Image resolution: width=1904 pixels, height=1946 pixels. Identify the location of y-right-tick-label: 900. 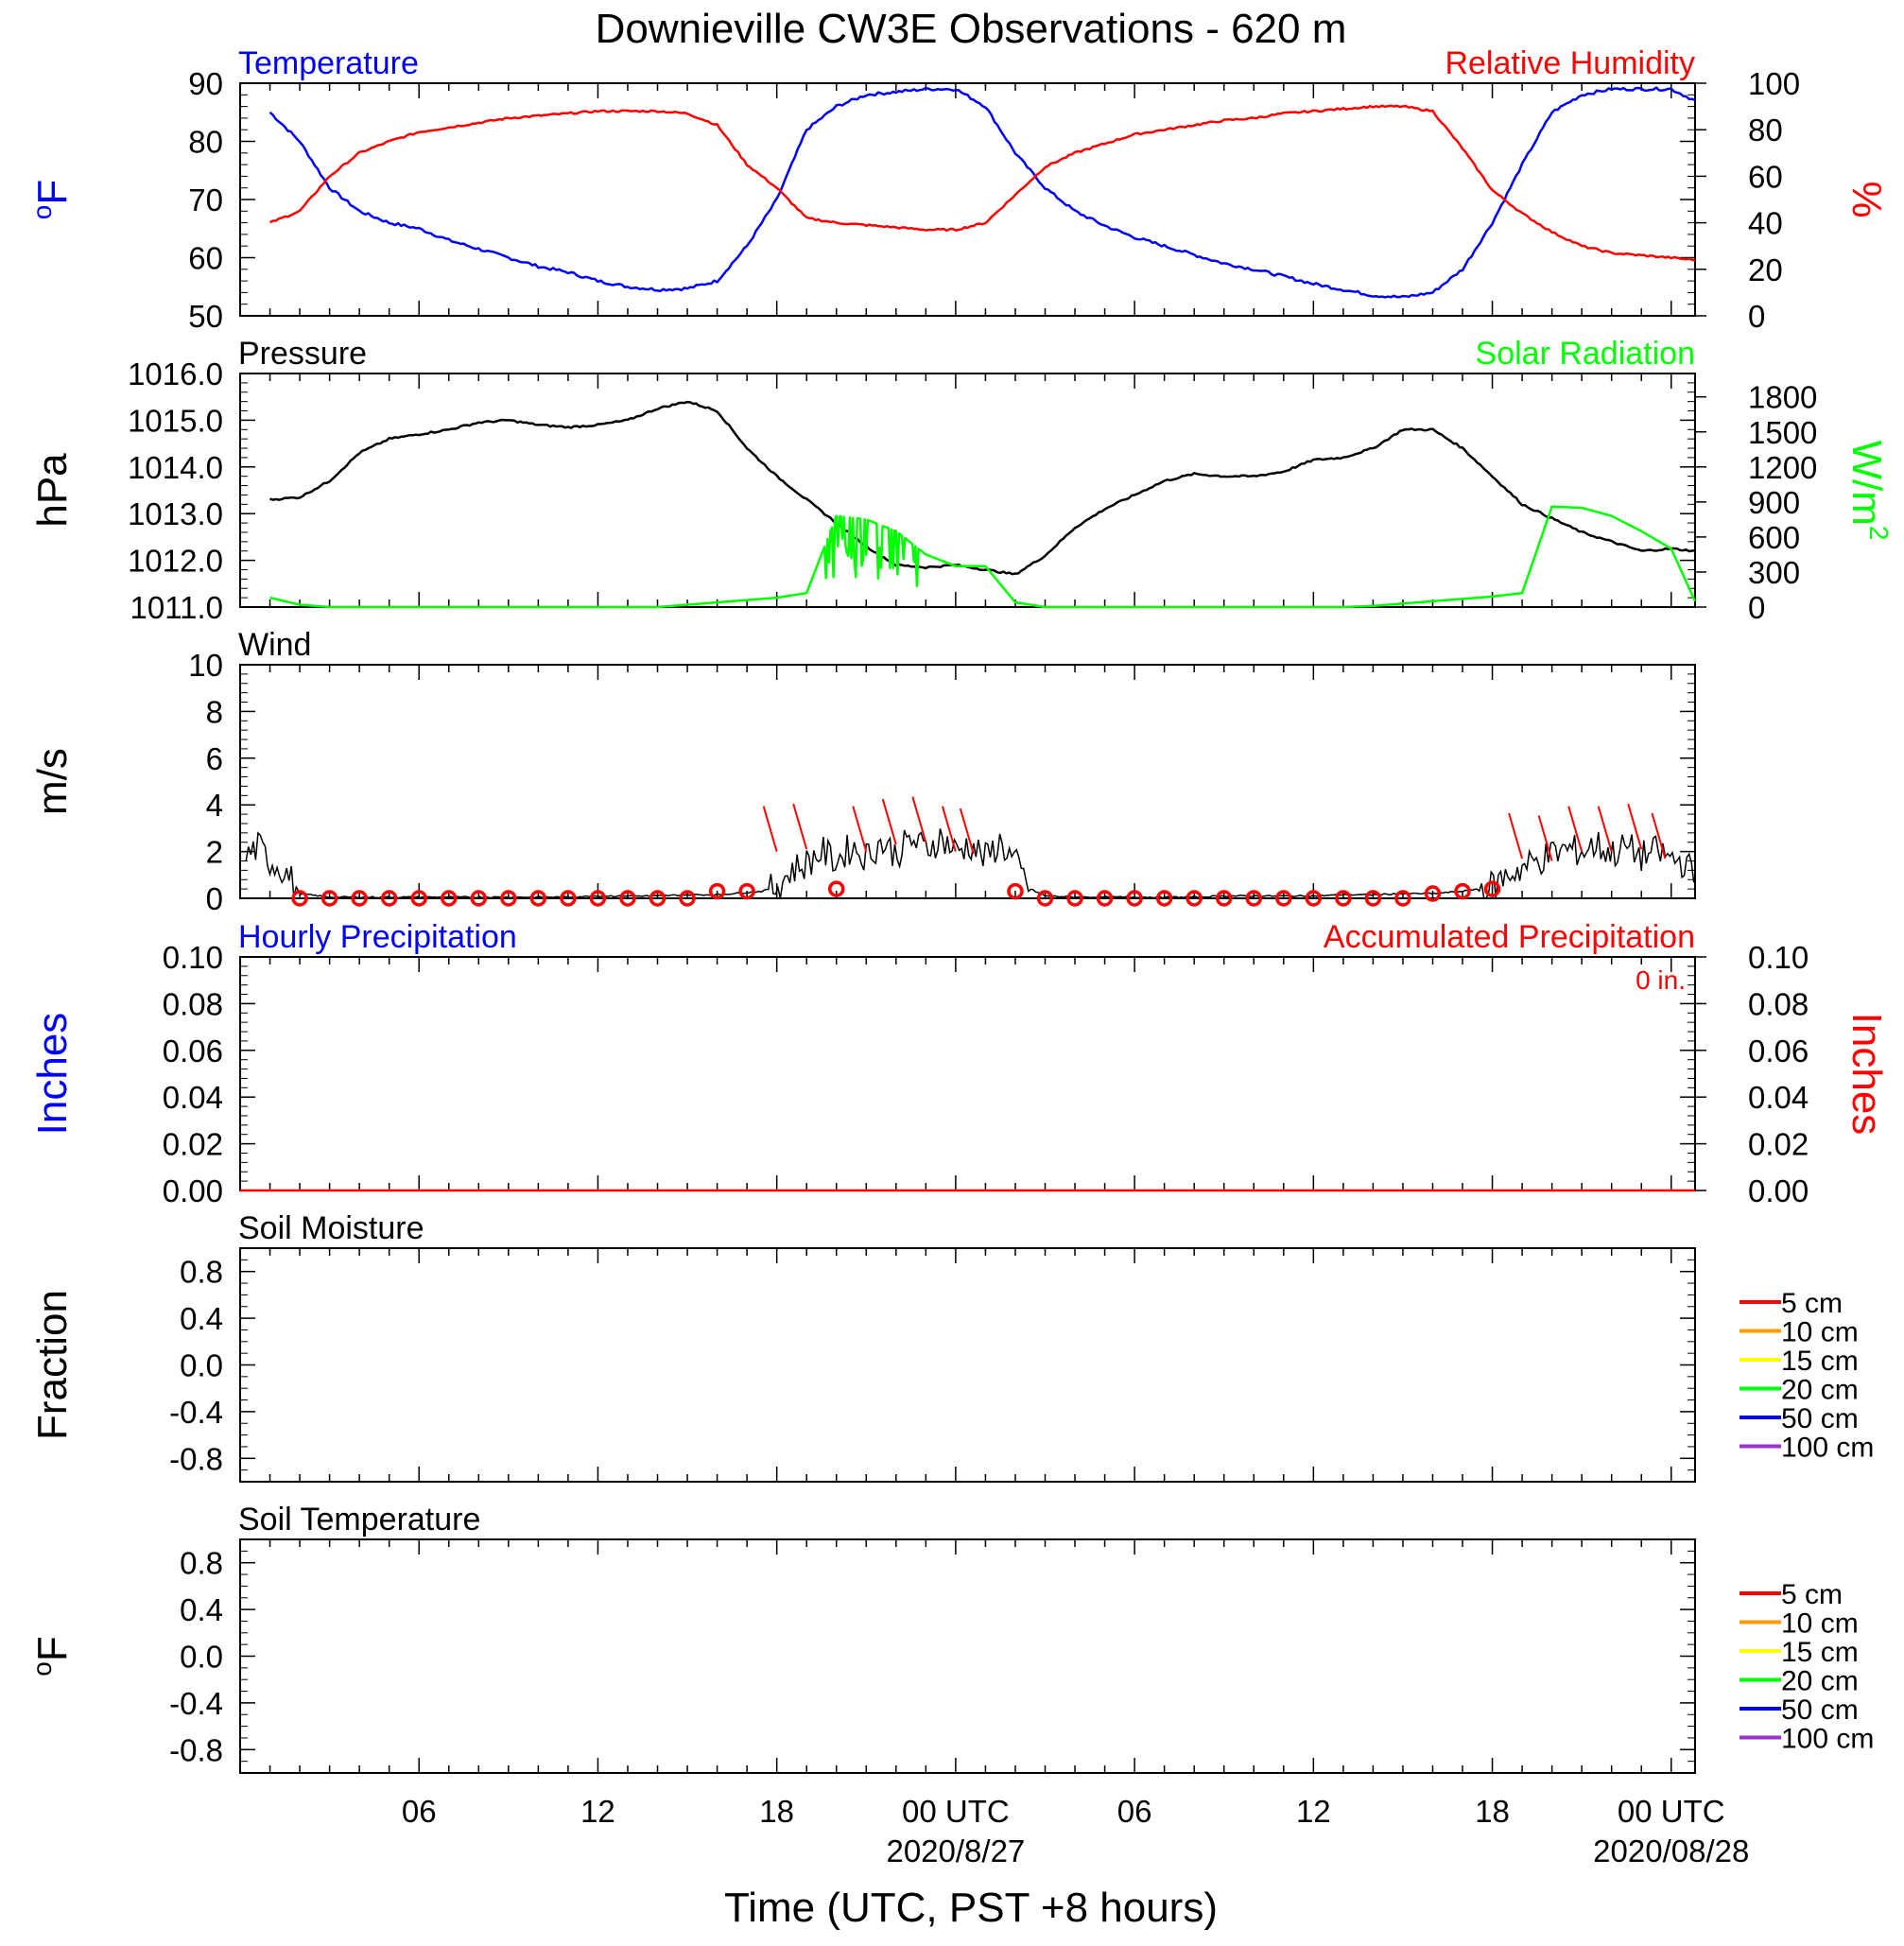
(1774, 502).